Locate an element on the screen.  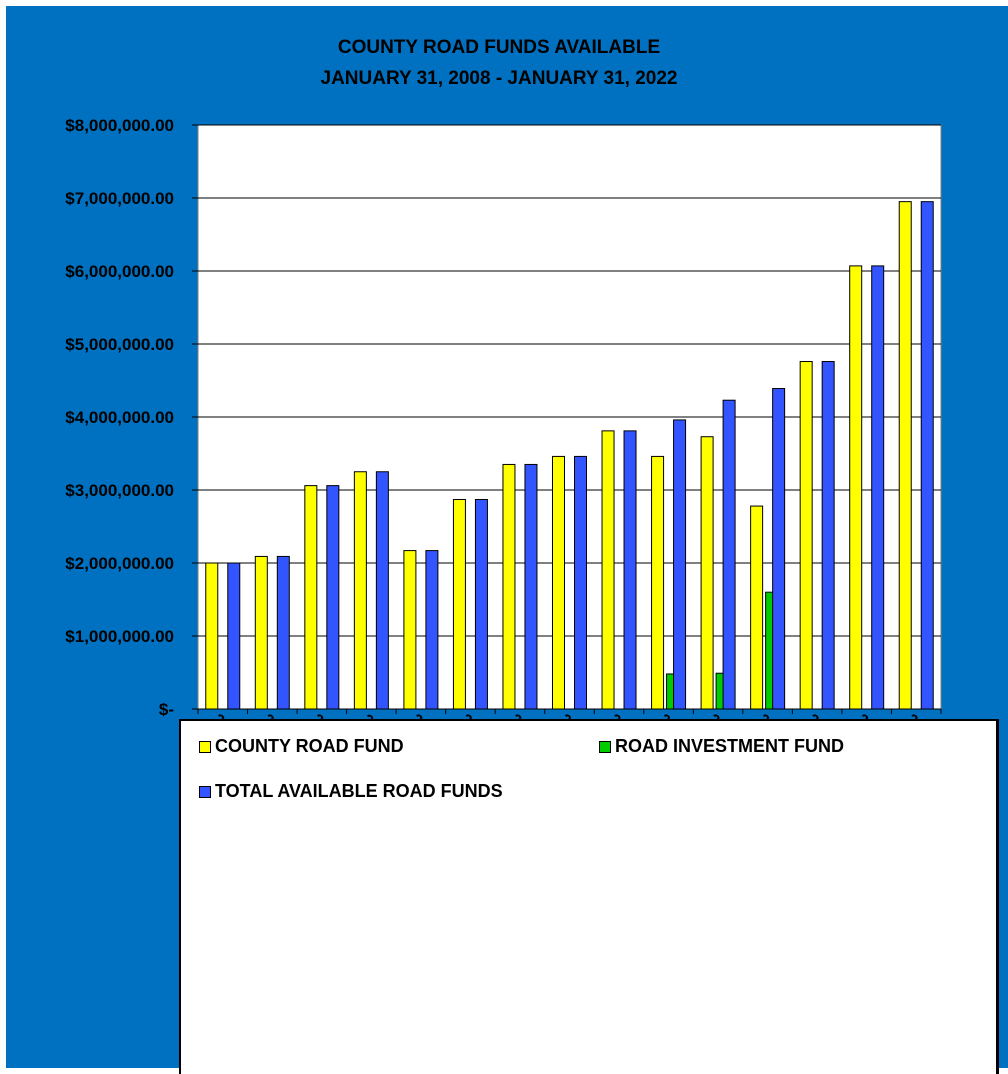
bar-2-2014 is located at coordinates (531, 586).